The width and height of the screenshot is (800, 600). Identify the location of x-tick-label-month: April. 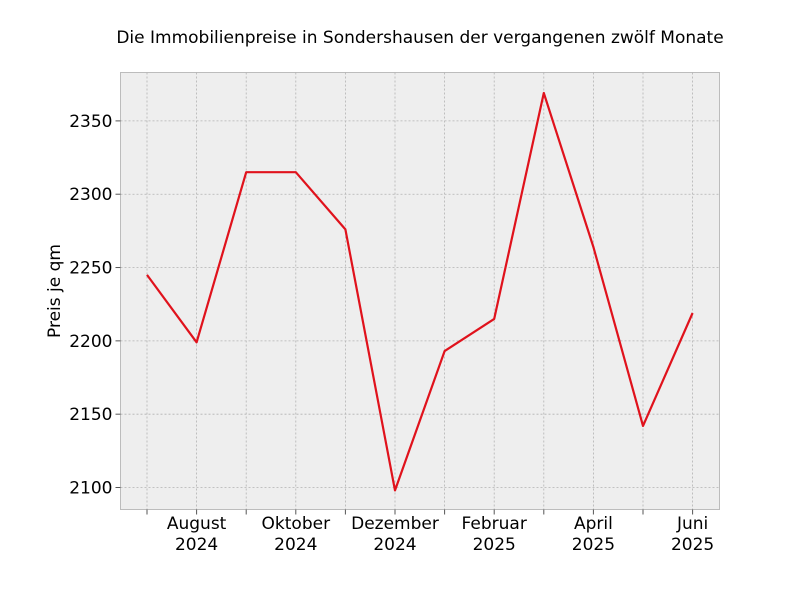
(593, 524).